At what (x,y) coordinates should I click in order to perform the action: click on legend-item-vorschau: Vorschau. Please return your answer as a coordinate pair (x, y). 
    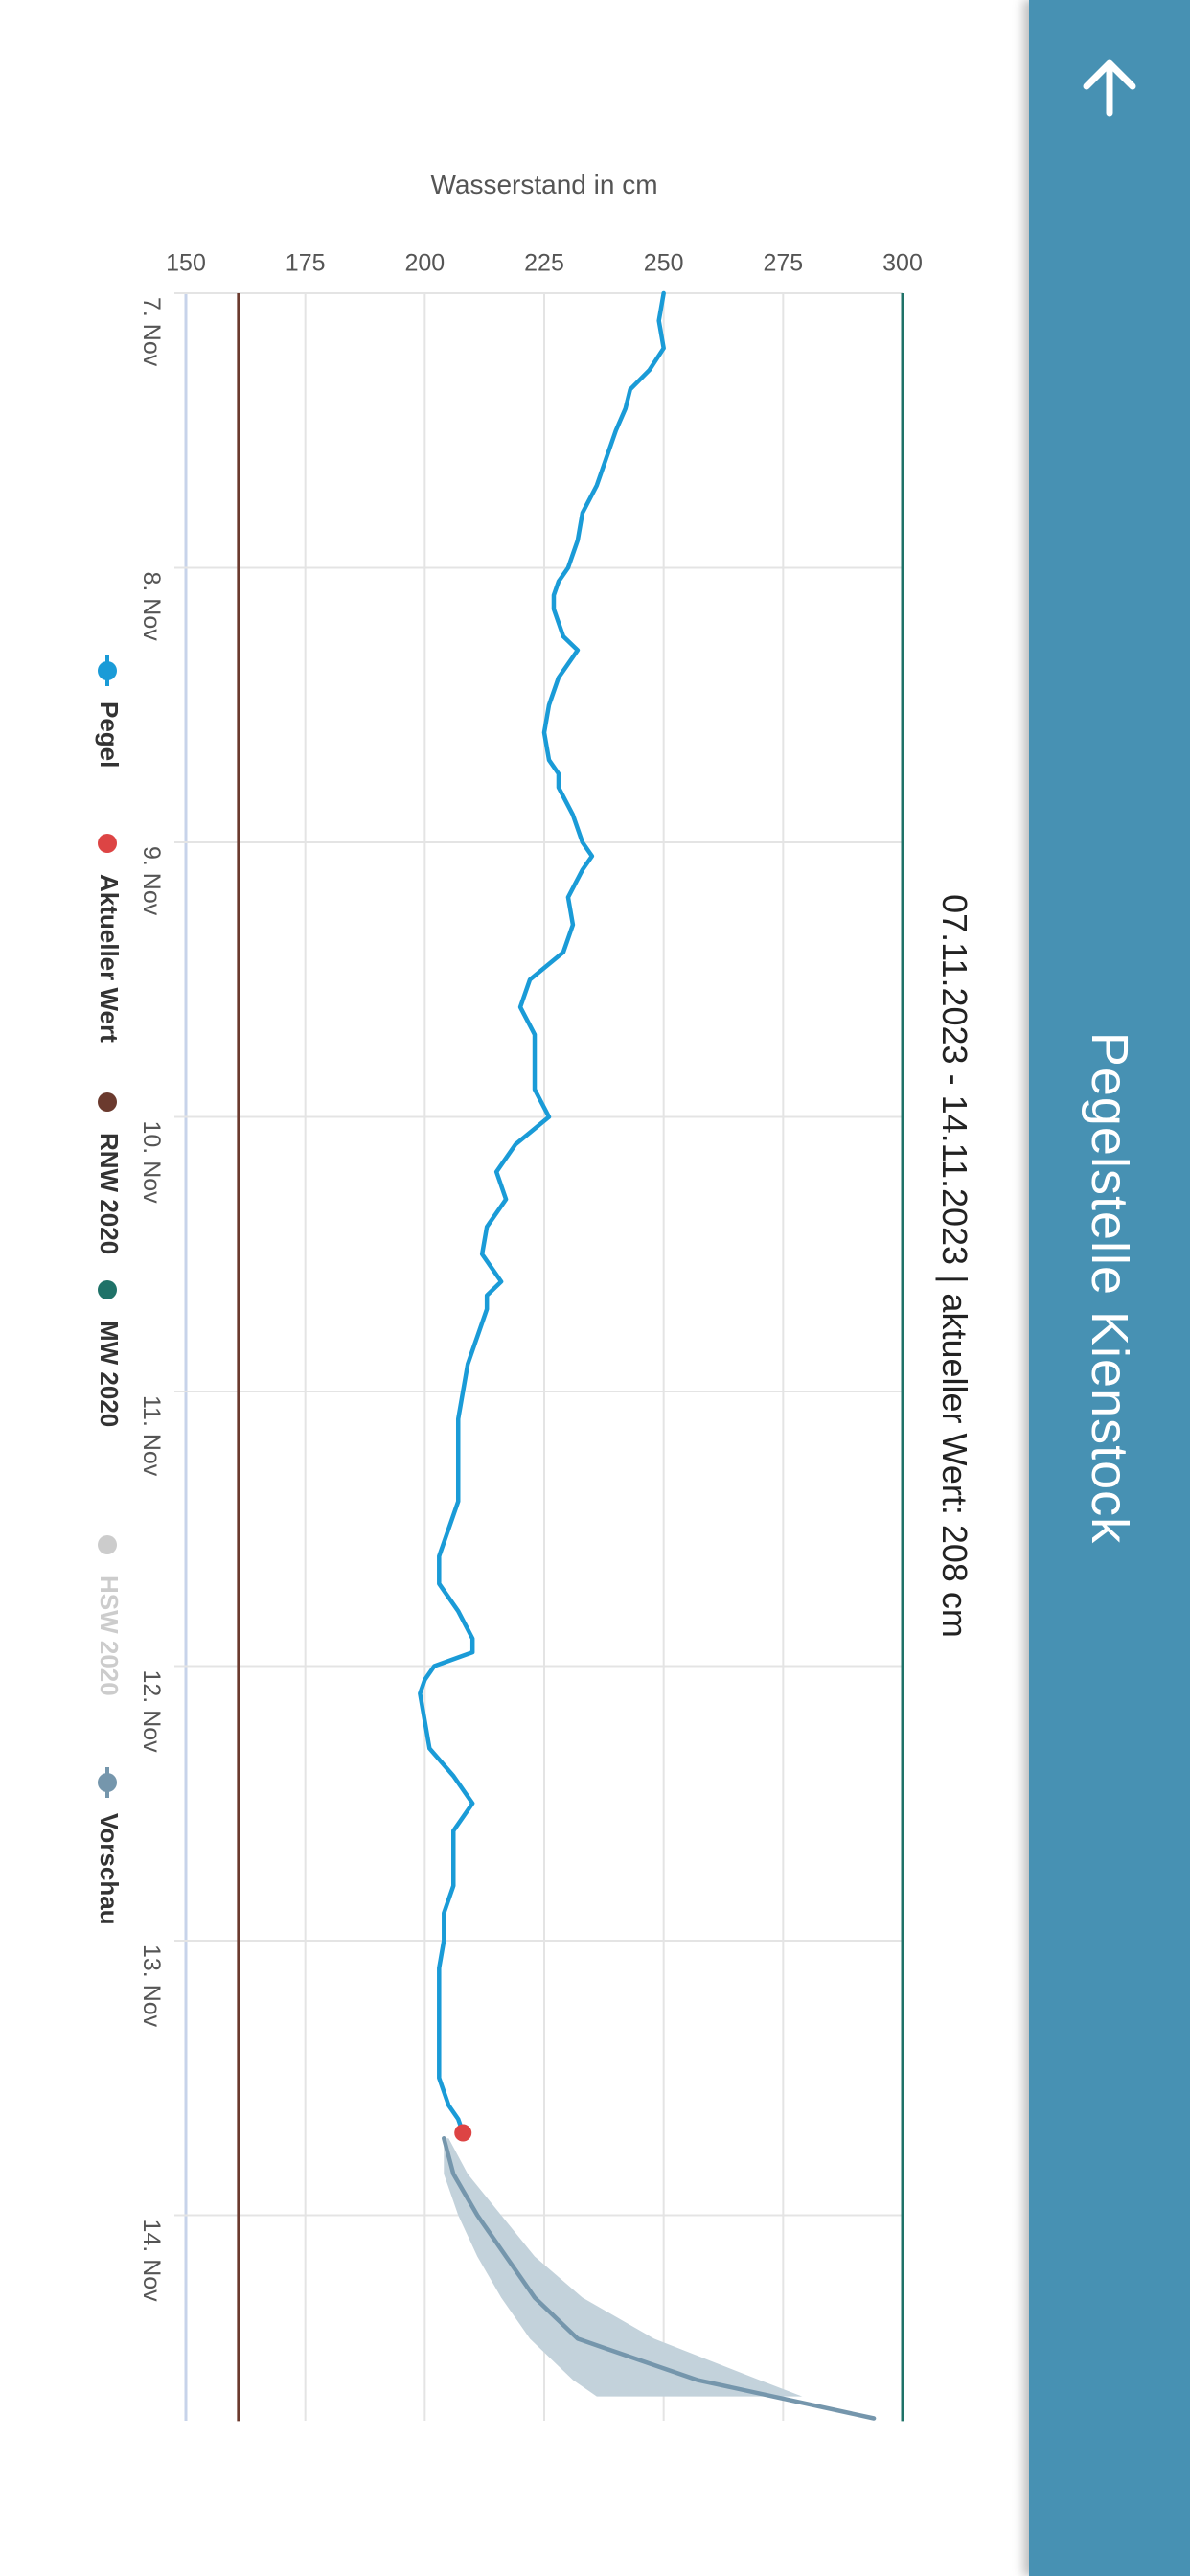
    Looking at the image, I should click on (109, 1846).